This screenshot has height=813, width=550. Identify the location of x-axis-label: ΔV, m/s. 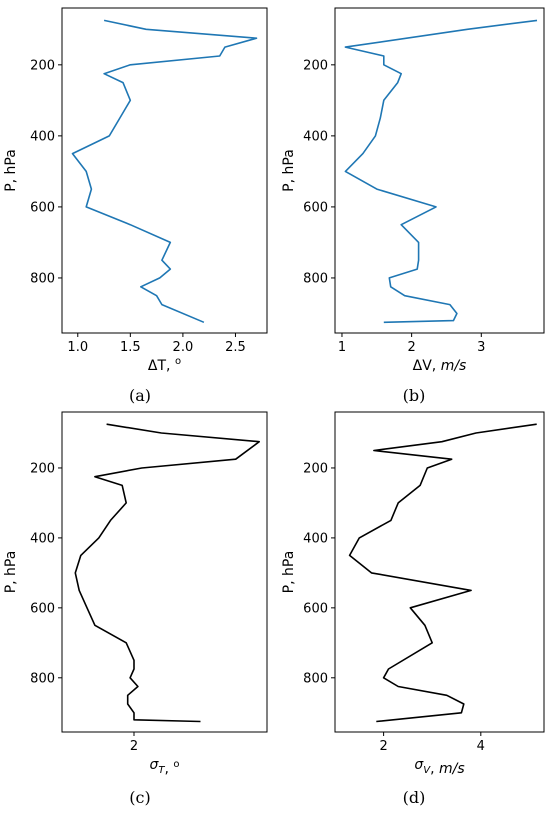
(440, 366).